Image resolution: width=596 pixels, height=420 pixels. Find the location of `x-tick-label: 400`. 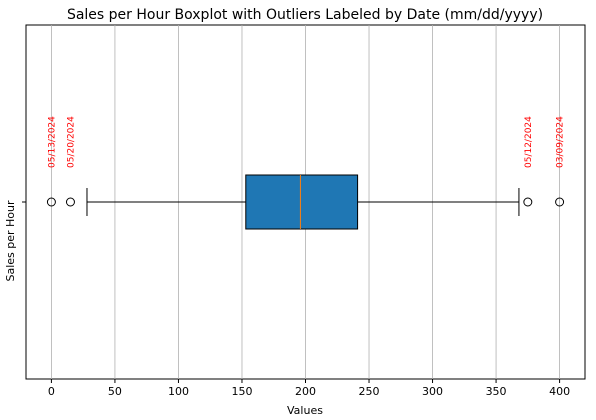

x-tick-label: 400 is located at coordinates (559, 391).